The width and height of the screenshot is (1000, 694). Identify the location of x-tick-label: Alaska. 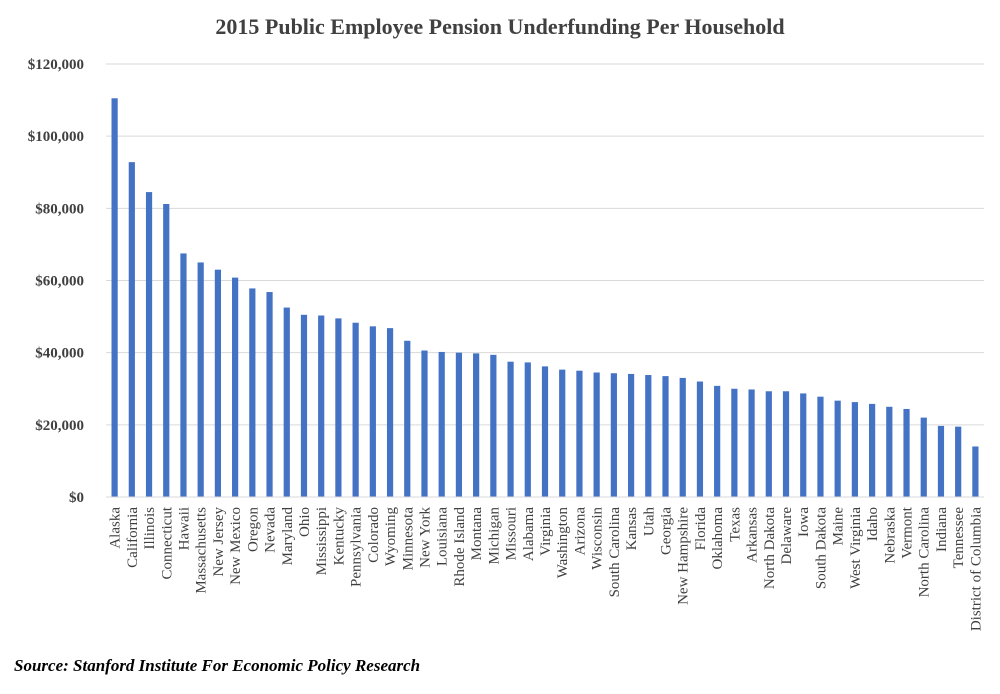
(116, 528).